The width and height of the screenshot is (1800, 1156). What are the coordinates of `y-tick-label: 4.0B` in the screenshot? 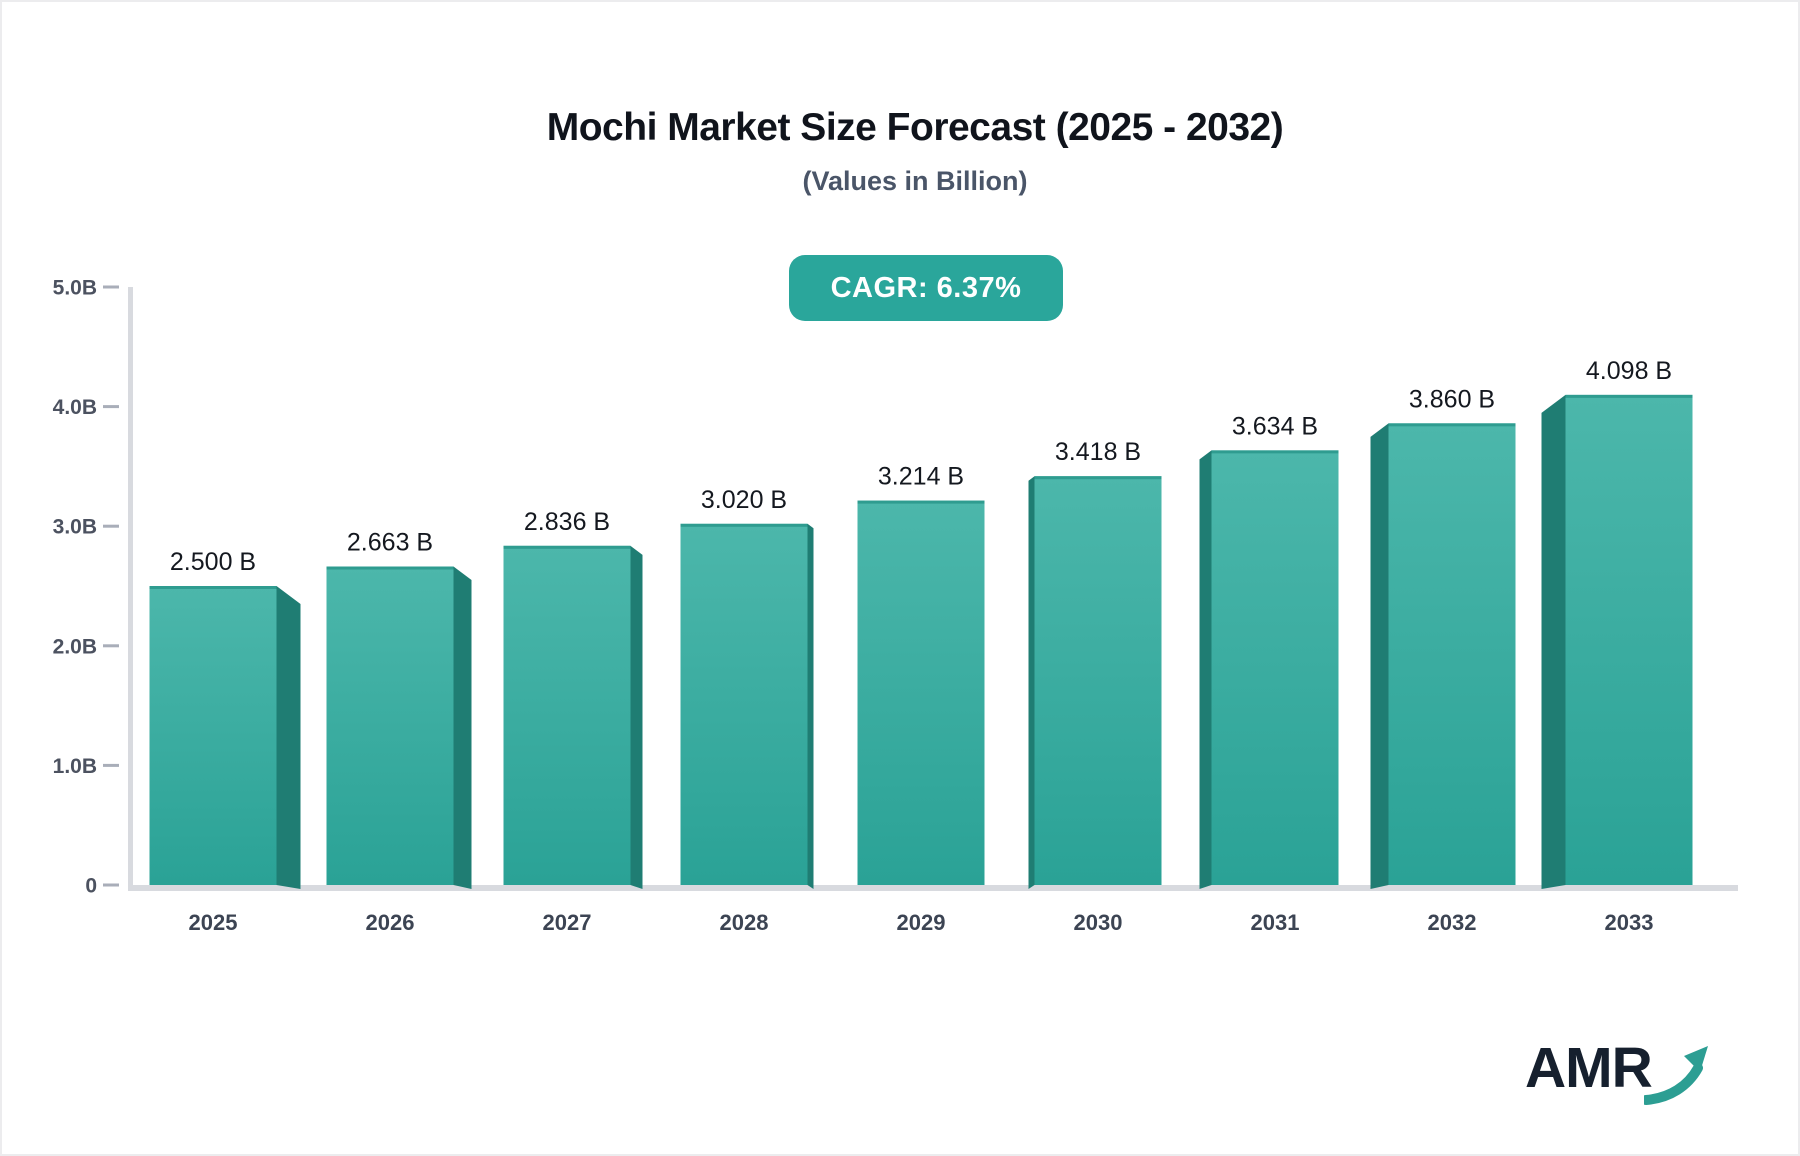 It's located at (75, 407).